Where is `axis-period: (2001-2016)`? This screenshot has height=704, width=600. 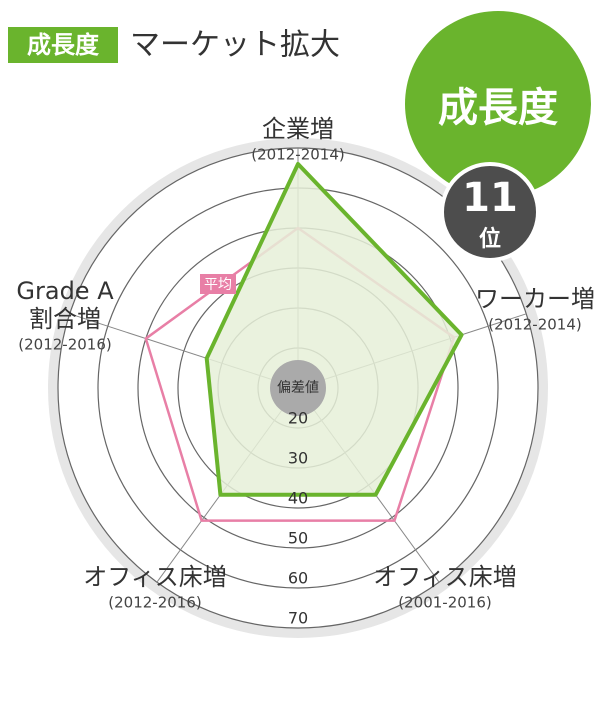 axis-period: (2001-2016) is located at coordinates (444, 603).